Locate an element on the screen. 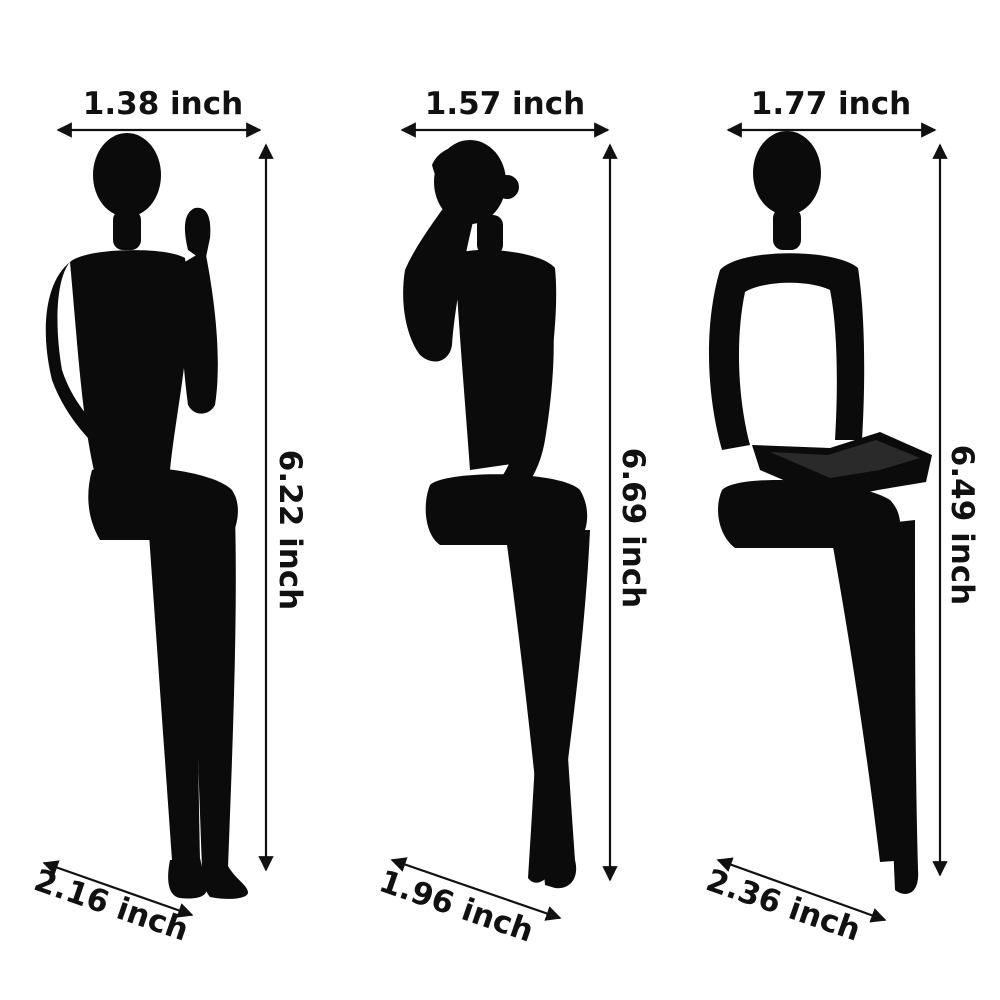 This screenshot has height=1000, width=1000. figure-3-width-dimension: 1.77 inch is located at coordinates (831, 112).